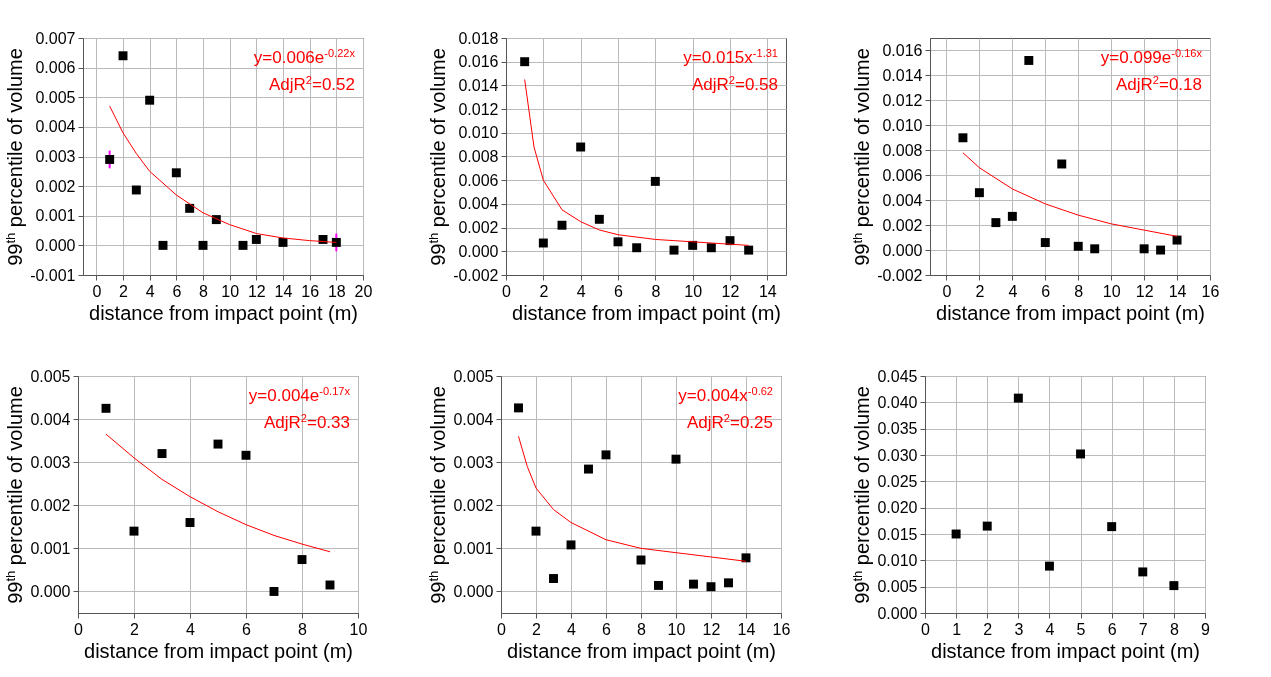  I want to click on annotation: y=0.004e$^{-0.17x}$, so click(299, 395).